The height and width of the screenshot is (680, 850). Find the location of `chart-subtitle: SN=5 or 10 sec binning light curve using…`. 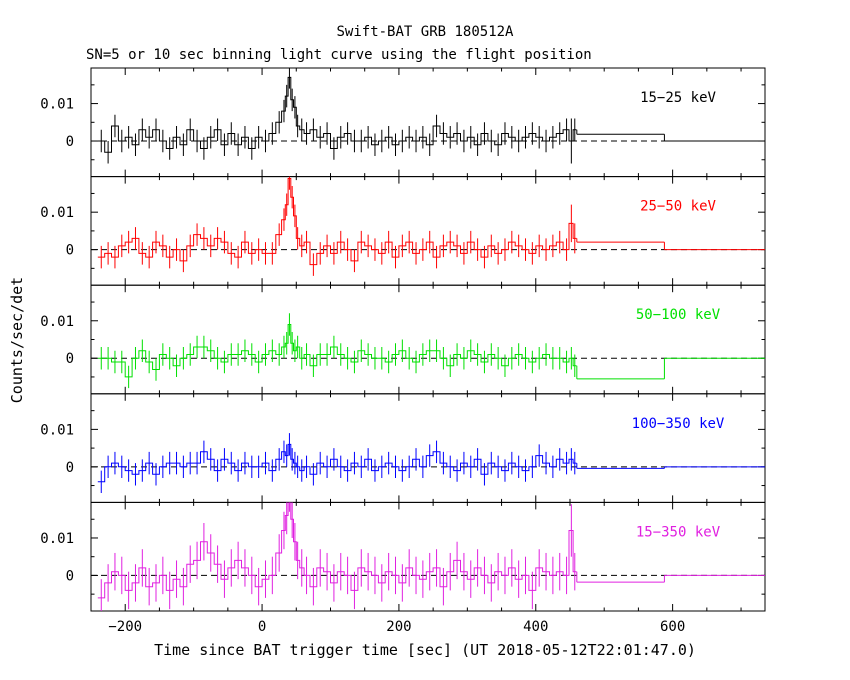

chart-subtitle: SN=5 or 10 sec binning light curve using… is located at coordinates (339, 55).